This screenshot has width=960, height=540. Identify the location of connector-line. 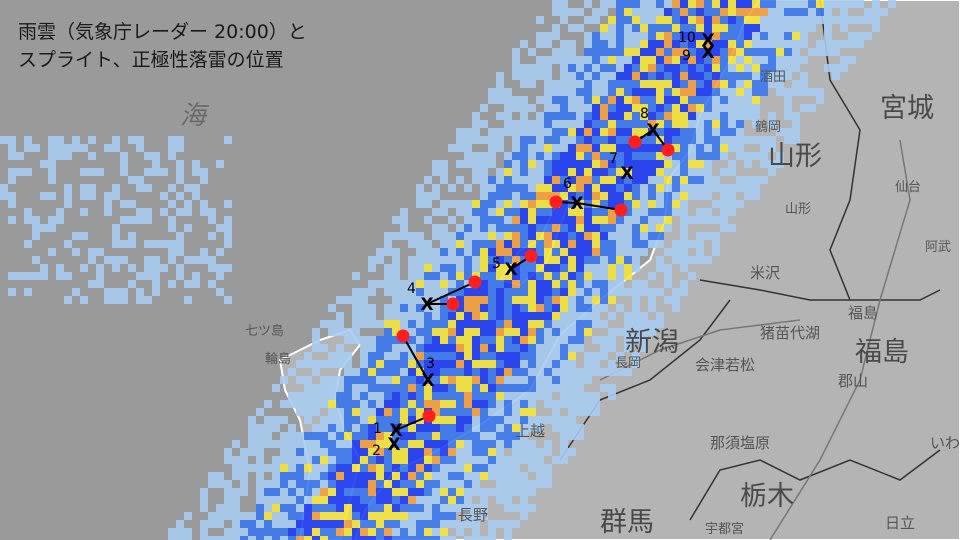
(599, 206).